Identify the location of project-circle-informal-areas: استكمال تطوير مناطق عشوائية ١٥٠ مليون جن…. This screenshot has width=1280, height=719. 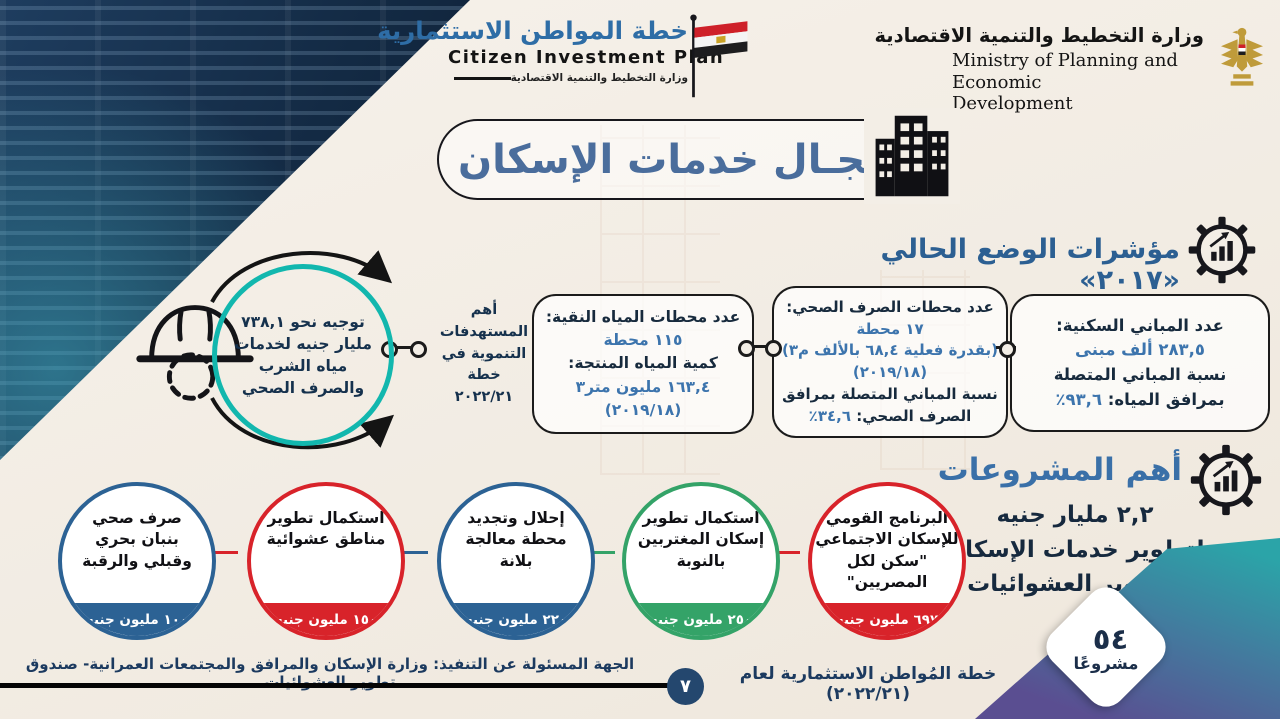
(326, 561).